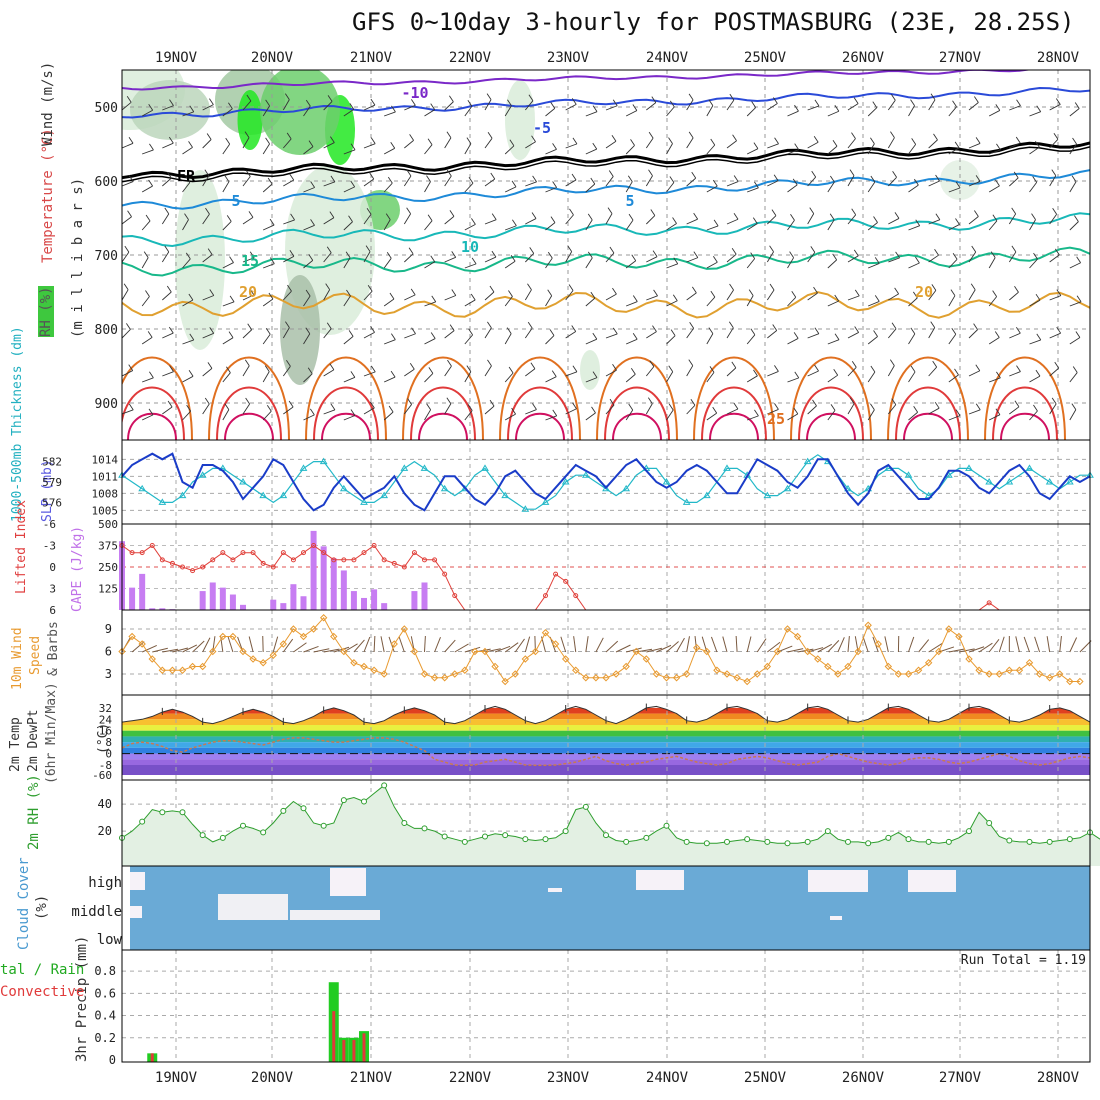 The width and height of the screenshot is (1100, 1100). What do you see at coordinates (49, 546) in the screenshot?
I see `li-tick-label: -3` at bounding box center [49, 546].